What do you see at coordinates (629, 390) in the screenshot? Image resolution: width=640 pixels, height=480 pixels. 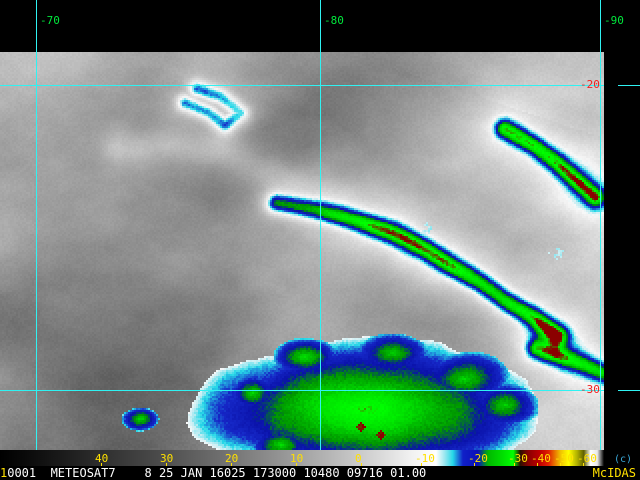 I see `latitude-tick--30` at bounding box center [629, 390].